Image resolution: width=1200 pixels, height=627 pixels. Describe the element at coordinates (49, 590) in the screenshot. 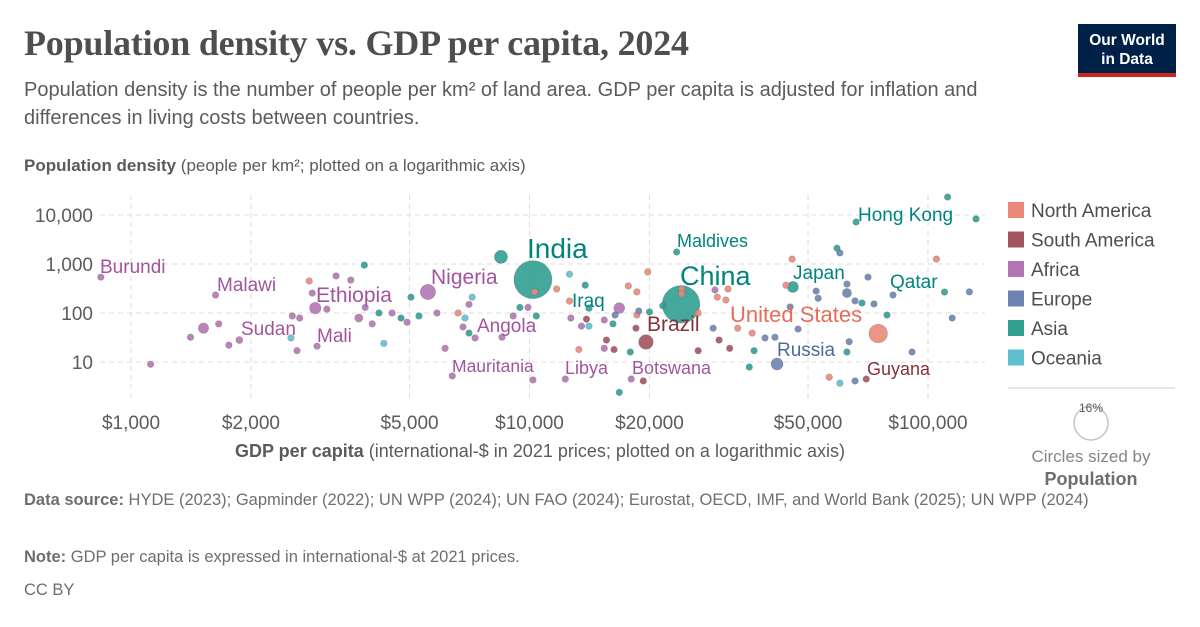

I see `license: CC BY` at that location.